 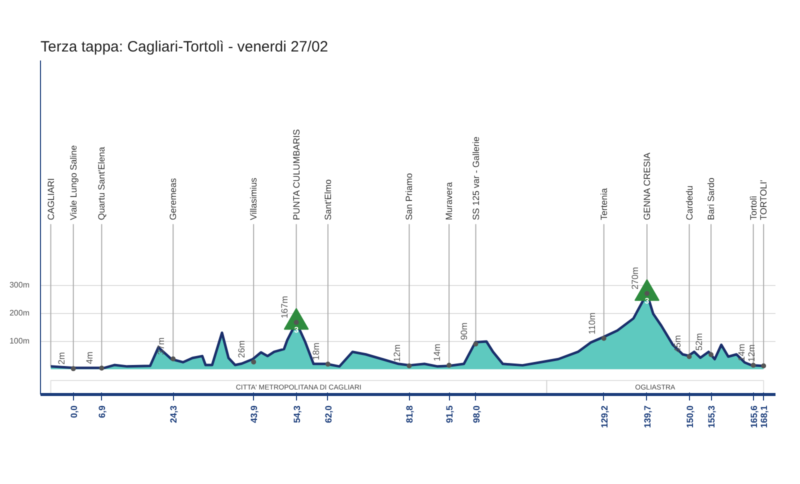 What do you see at coordinates (689, 203) in the screenshot?
I see `annotation: Cardedu` at bounding box center [689, 203].